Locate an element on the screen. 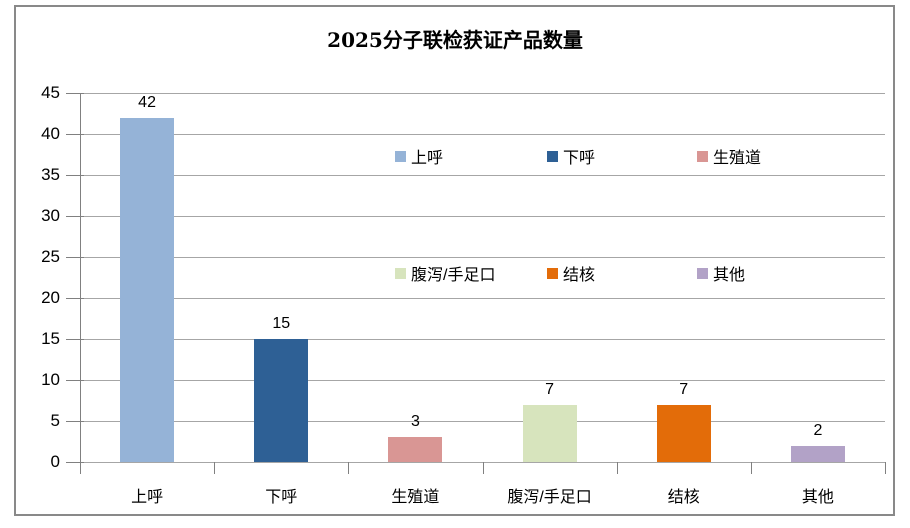 The width and height of the screenshot is (910, 528). legend-label: 上呼 is located at coordinates (427, 158).